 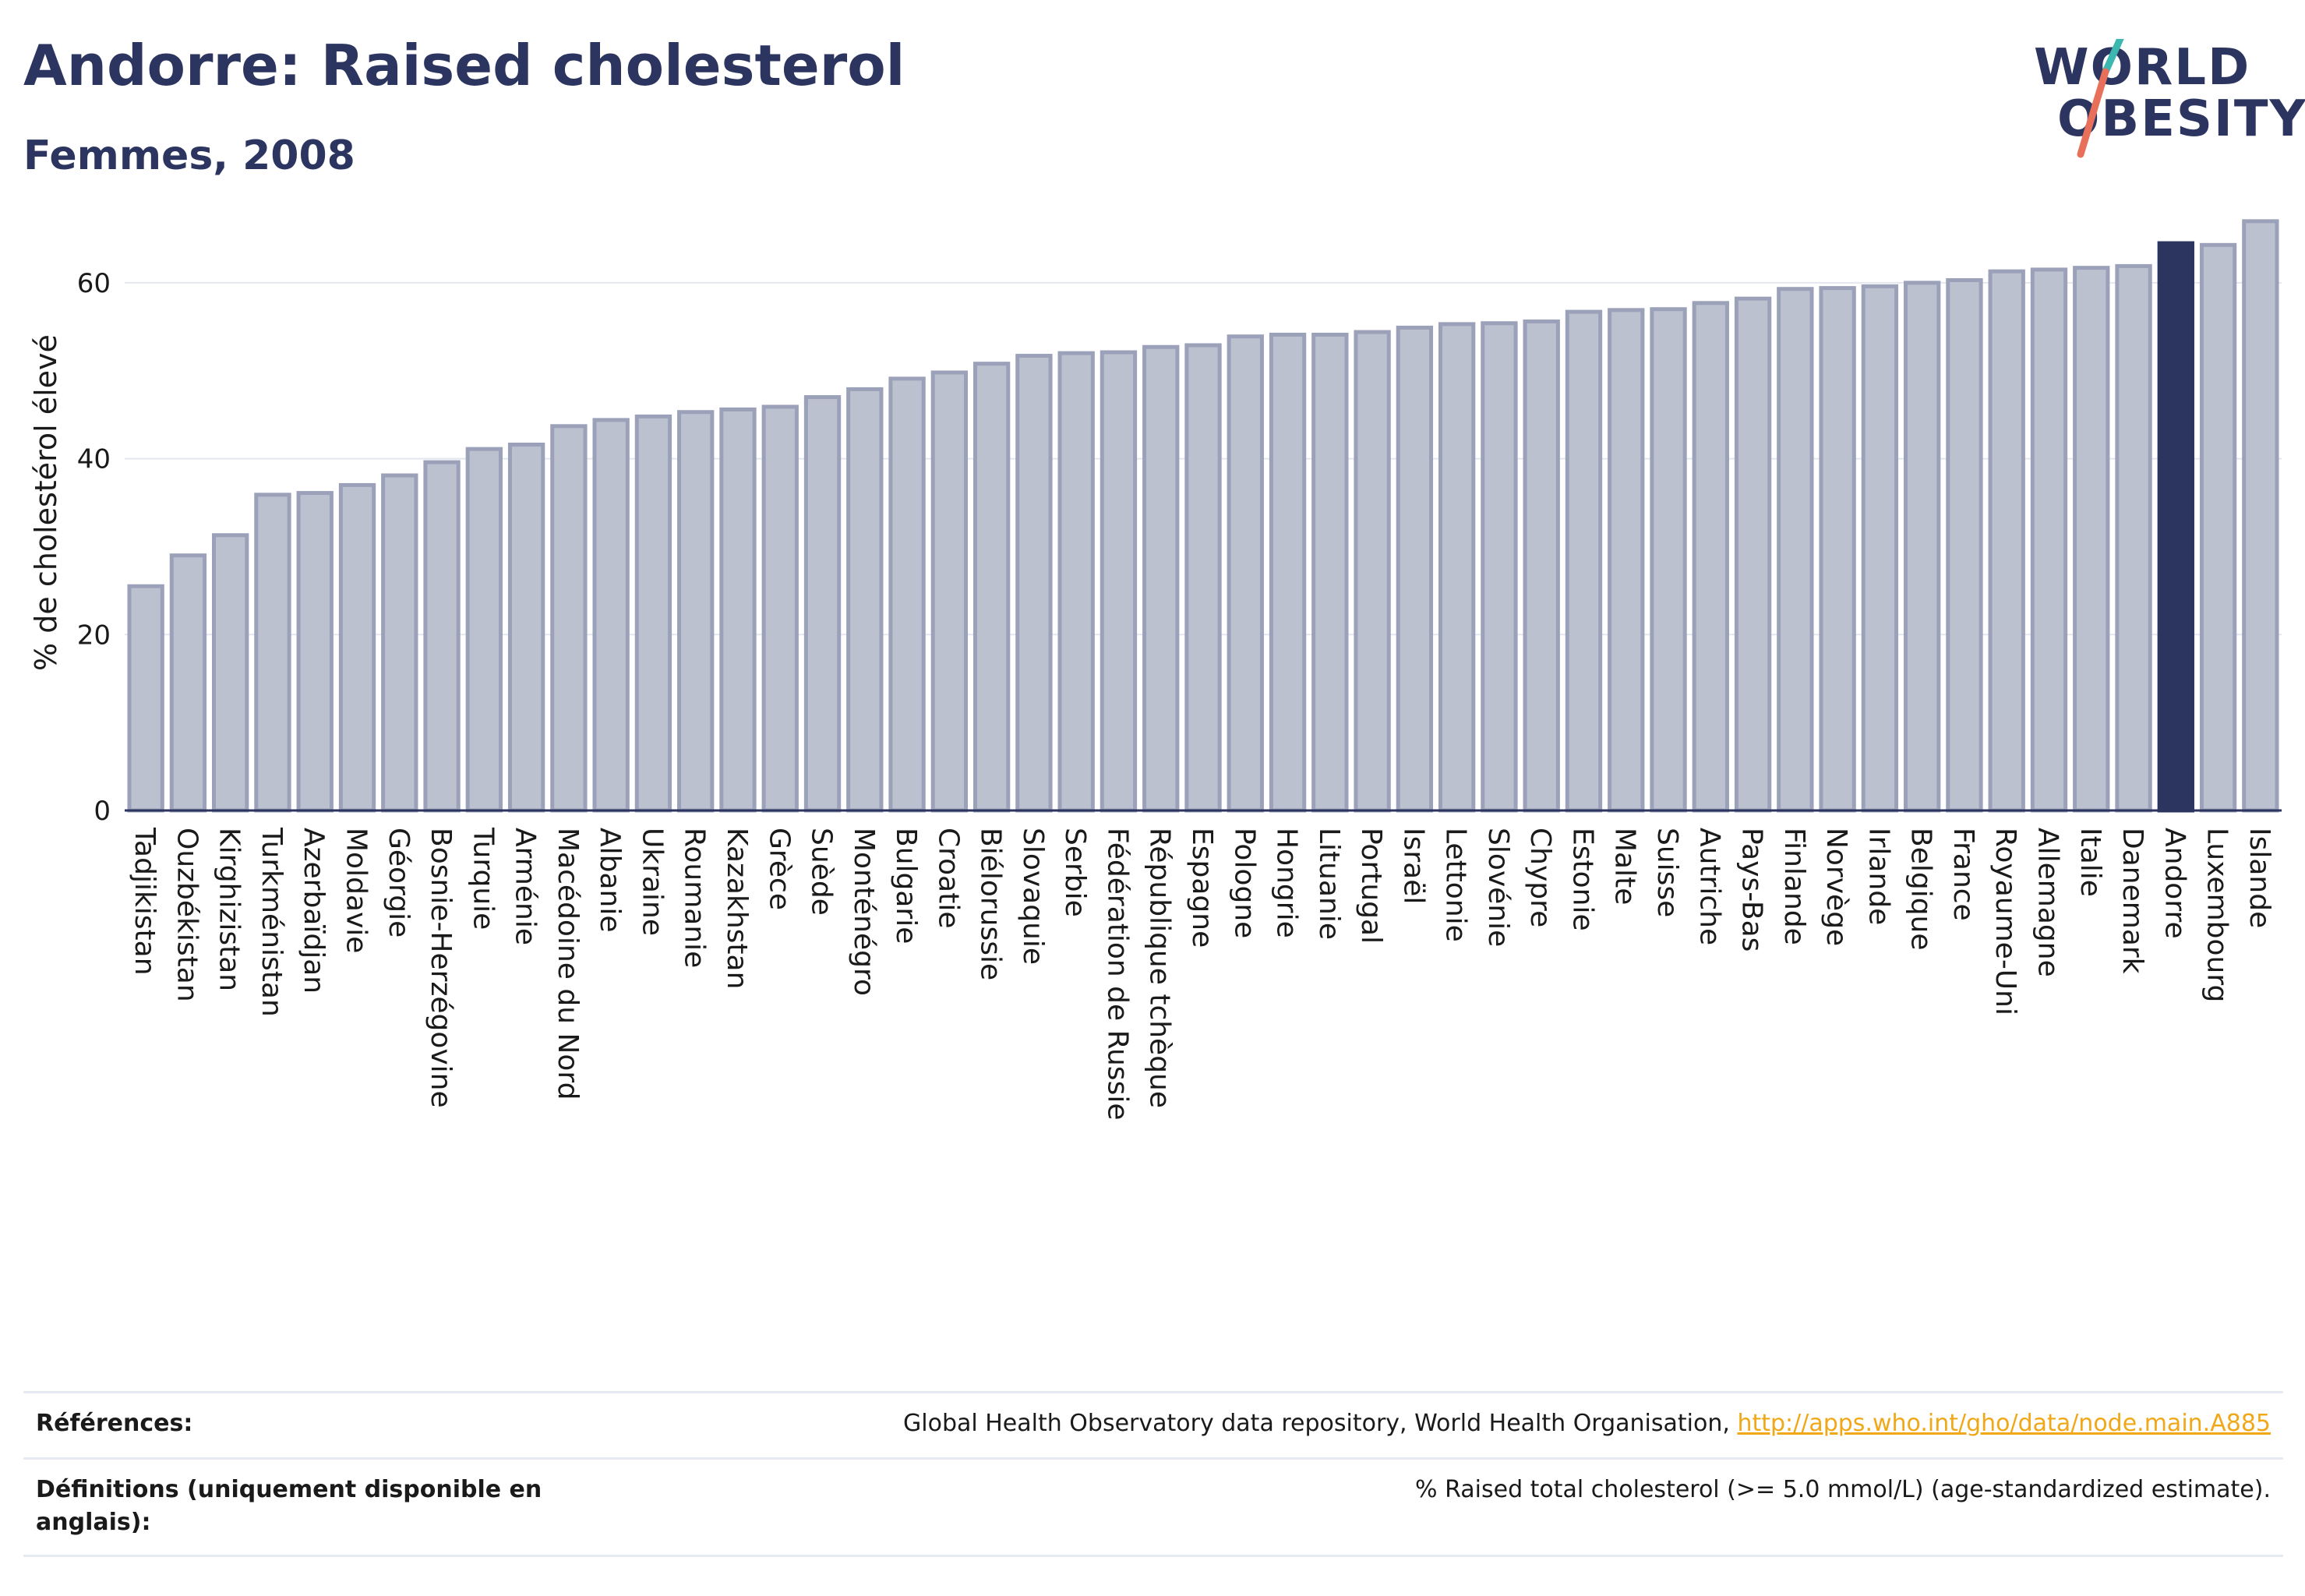 I want to click on x-tick-label: Israël, so click(x=1413, y=866).